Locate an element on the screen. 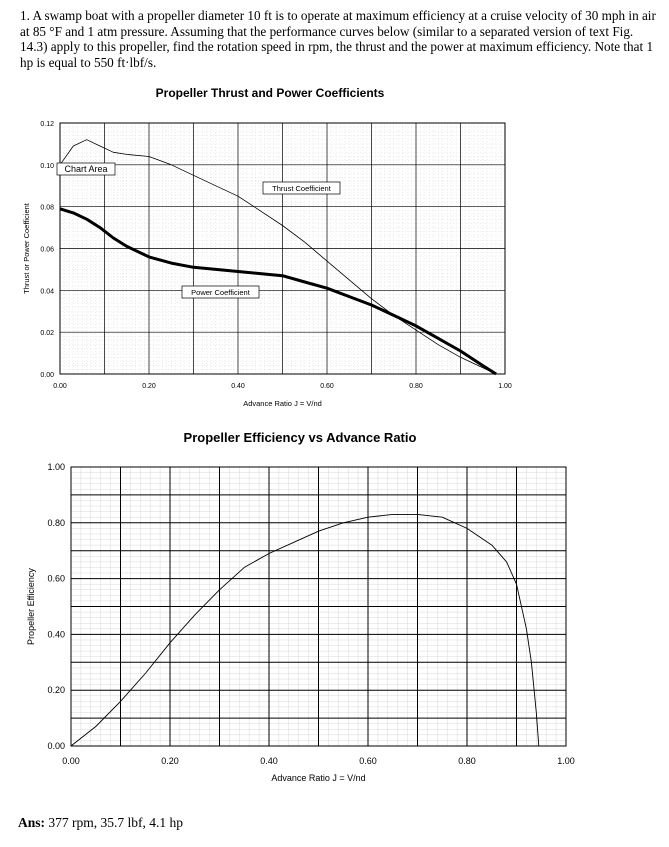  y-tick-label: 0.40 is located at coordinates (56, 634).